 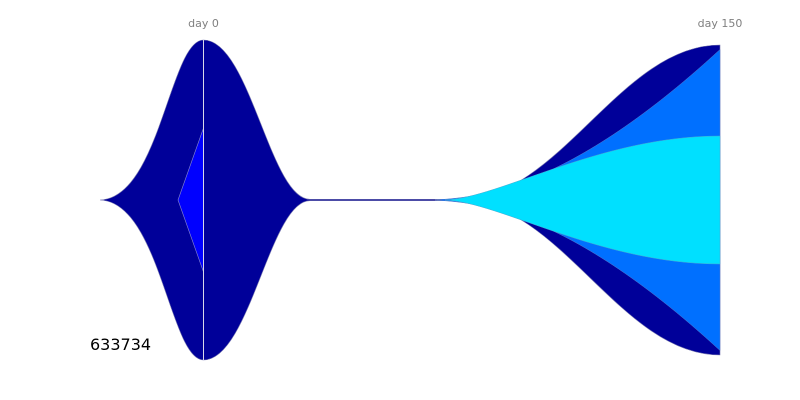 I want to click on clone-4-shape, so click(x=582, y=200).